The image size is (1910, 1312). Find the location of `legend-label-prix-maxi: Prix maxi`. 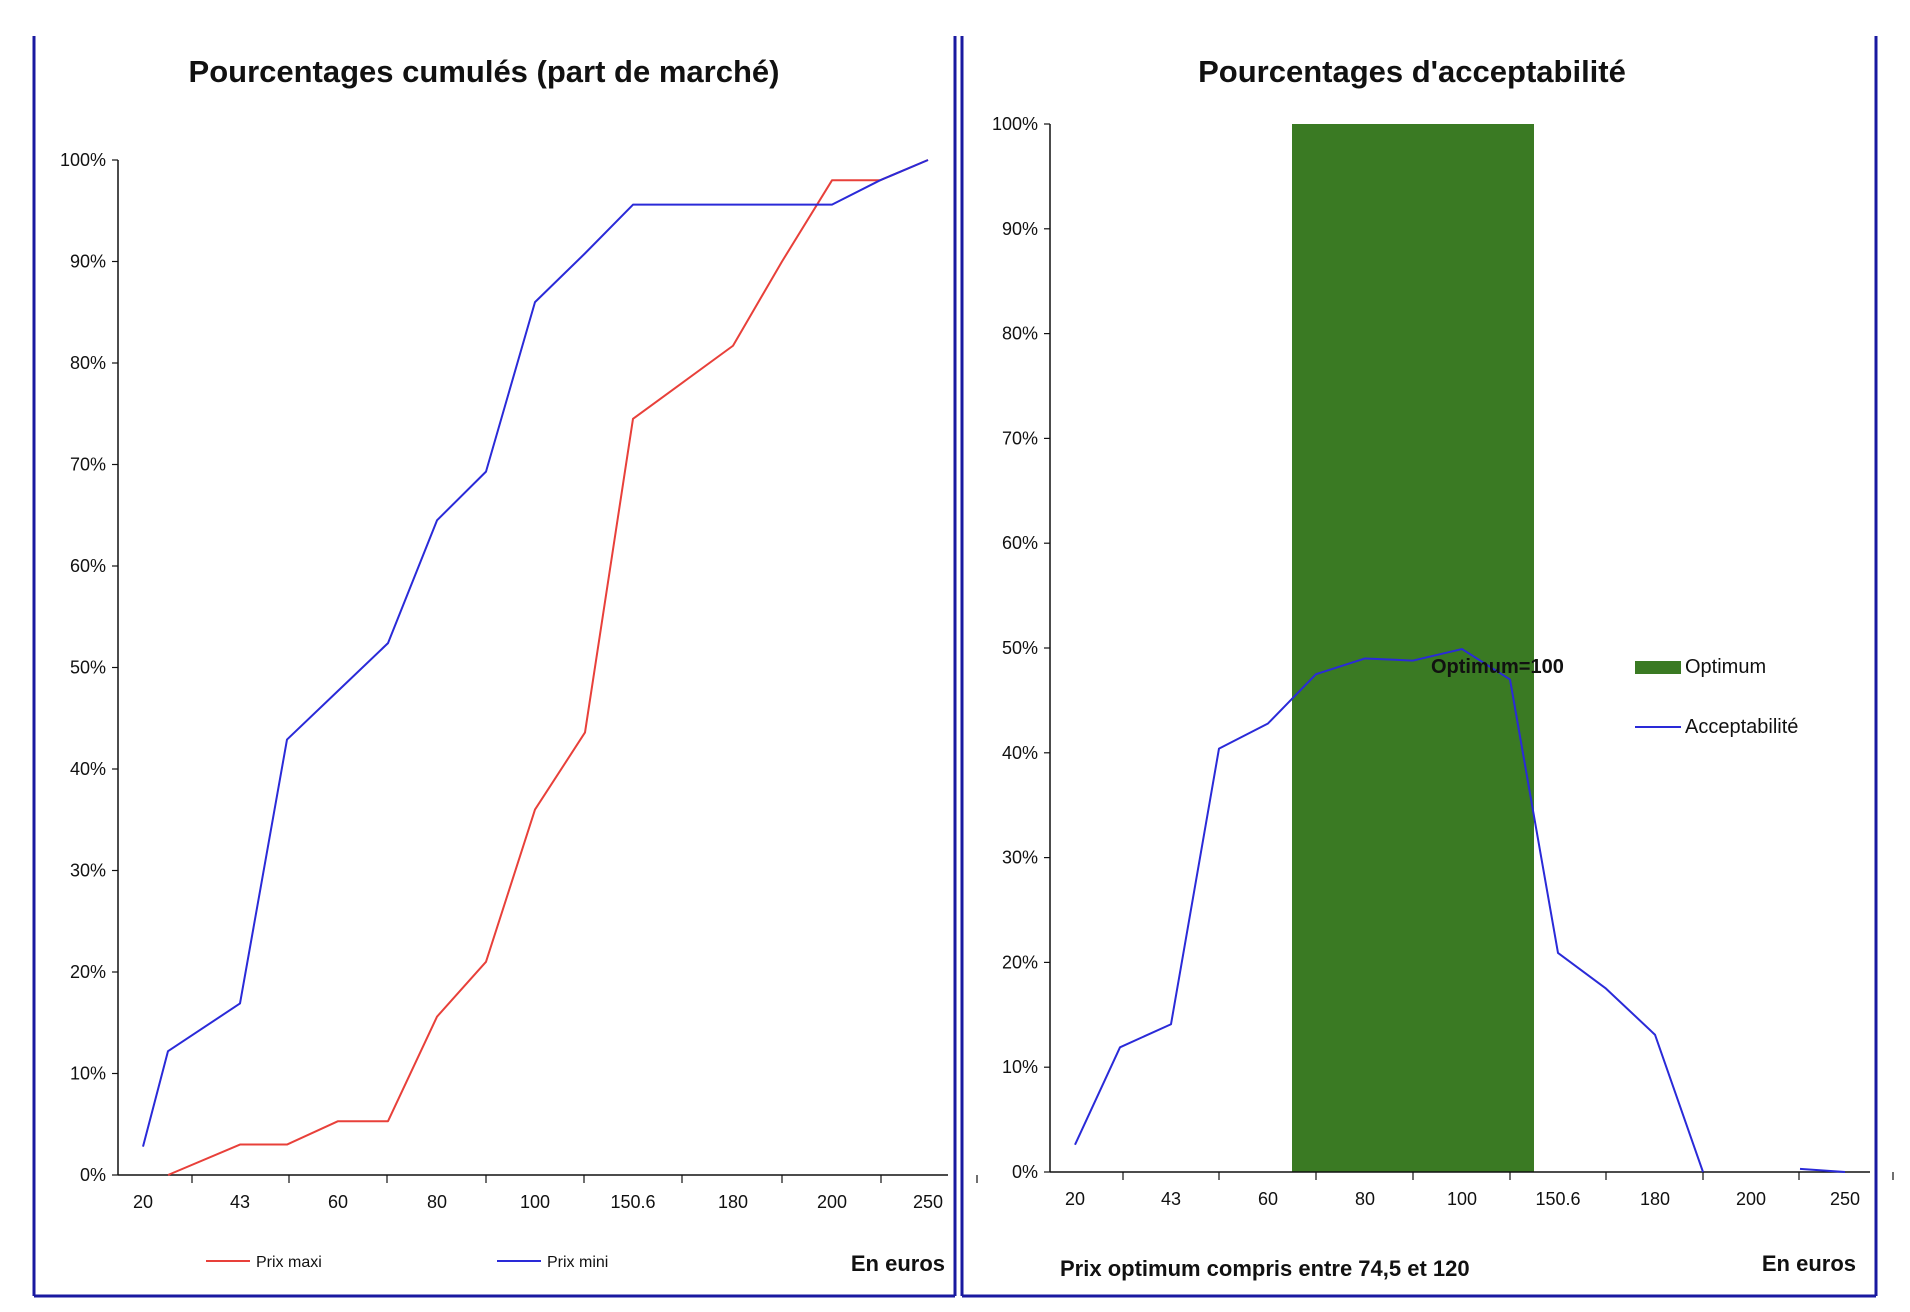

legend-label-prix-maxi: Prix maxi is located at coordinates (289, 1262).